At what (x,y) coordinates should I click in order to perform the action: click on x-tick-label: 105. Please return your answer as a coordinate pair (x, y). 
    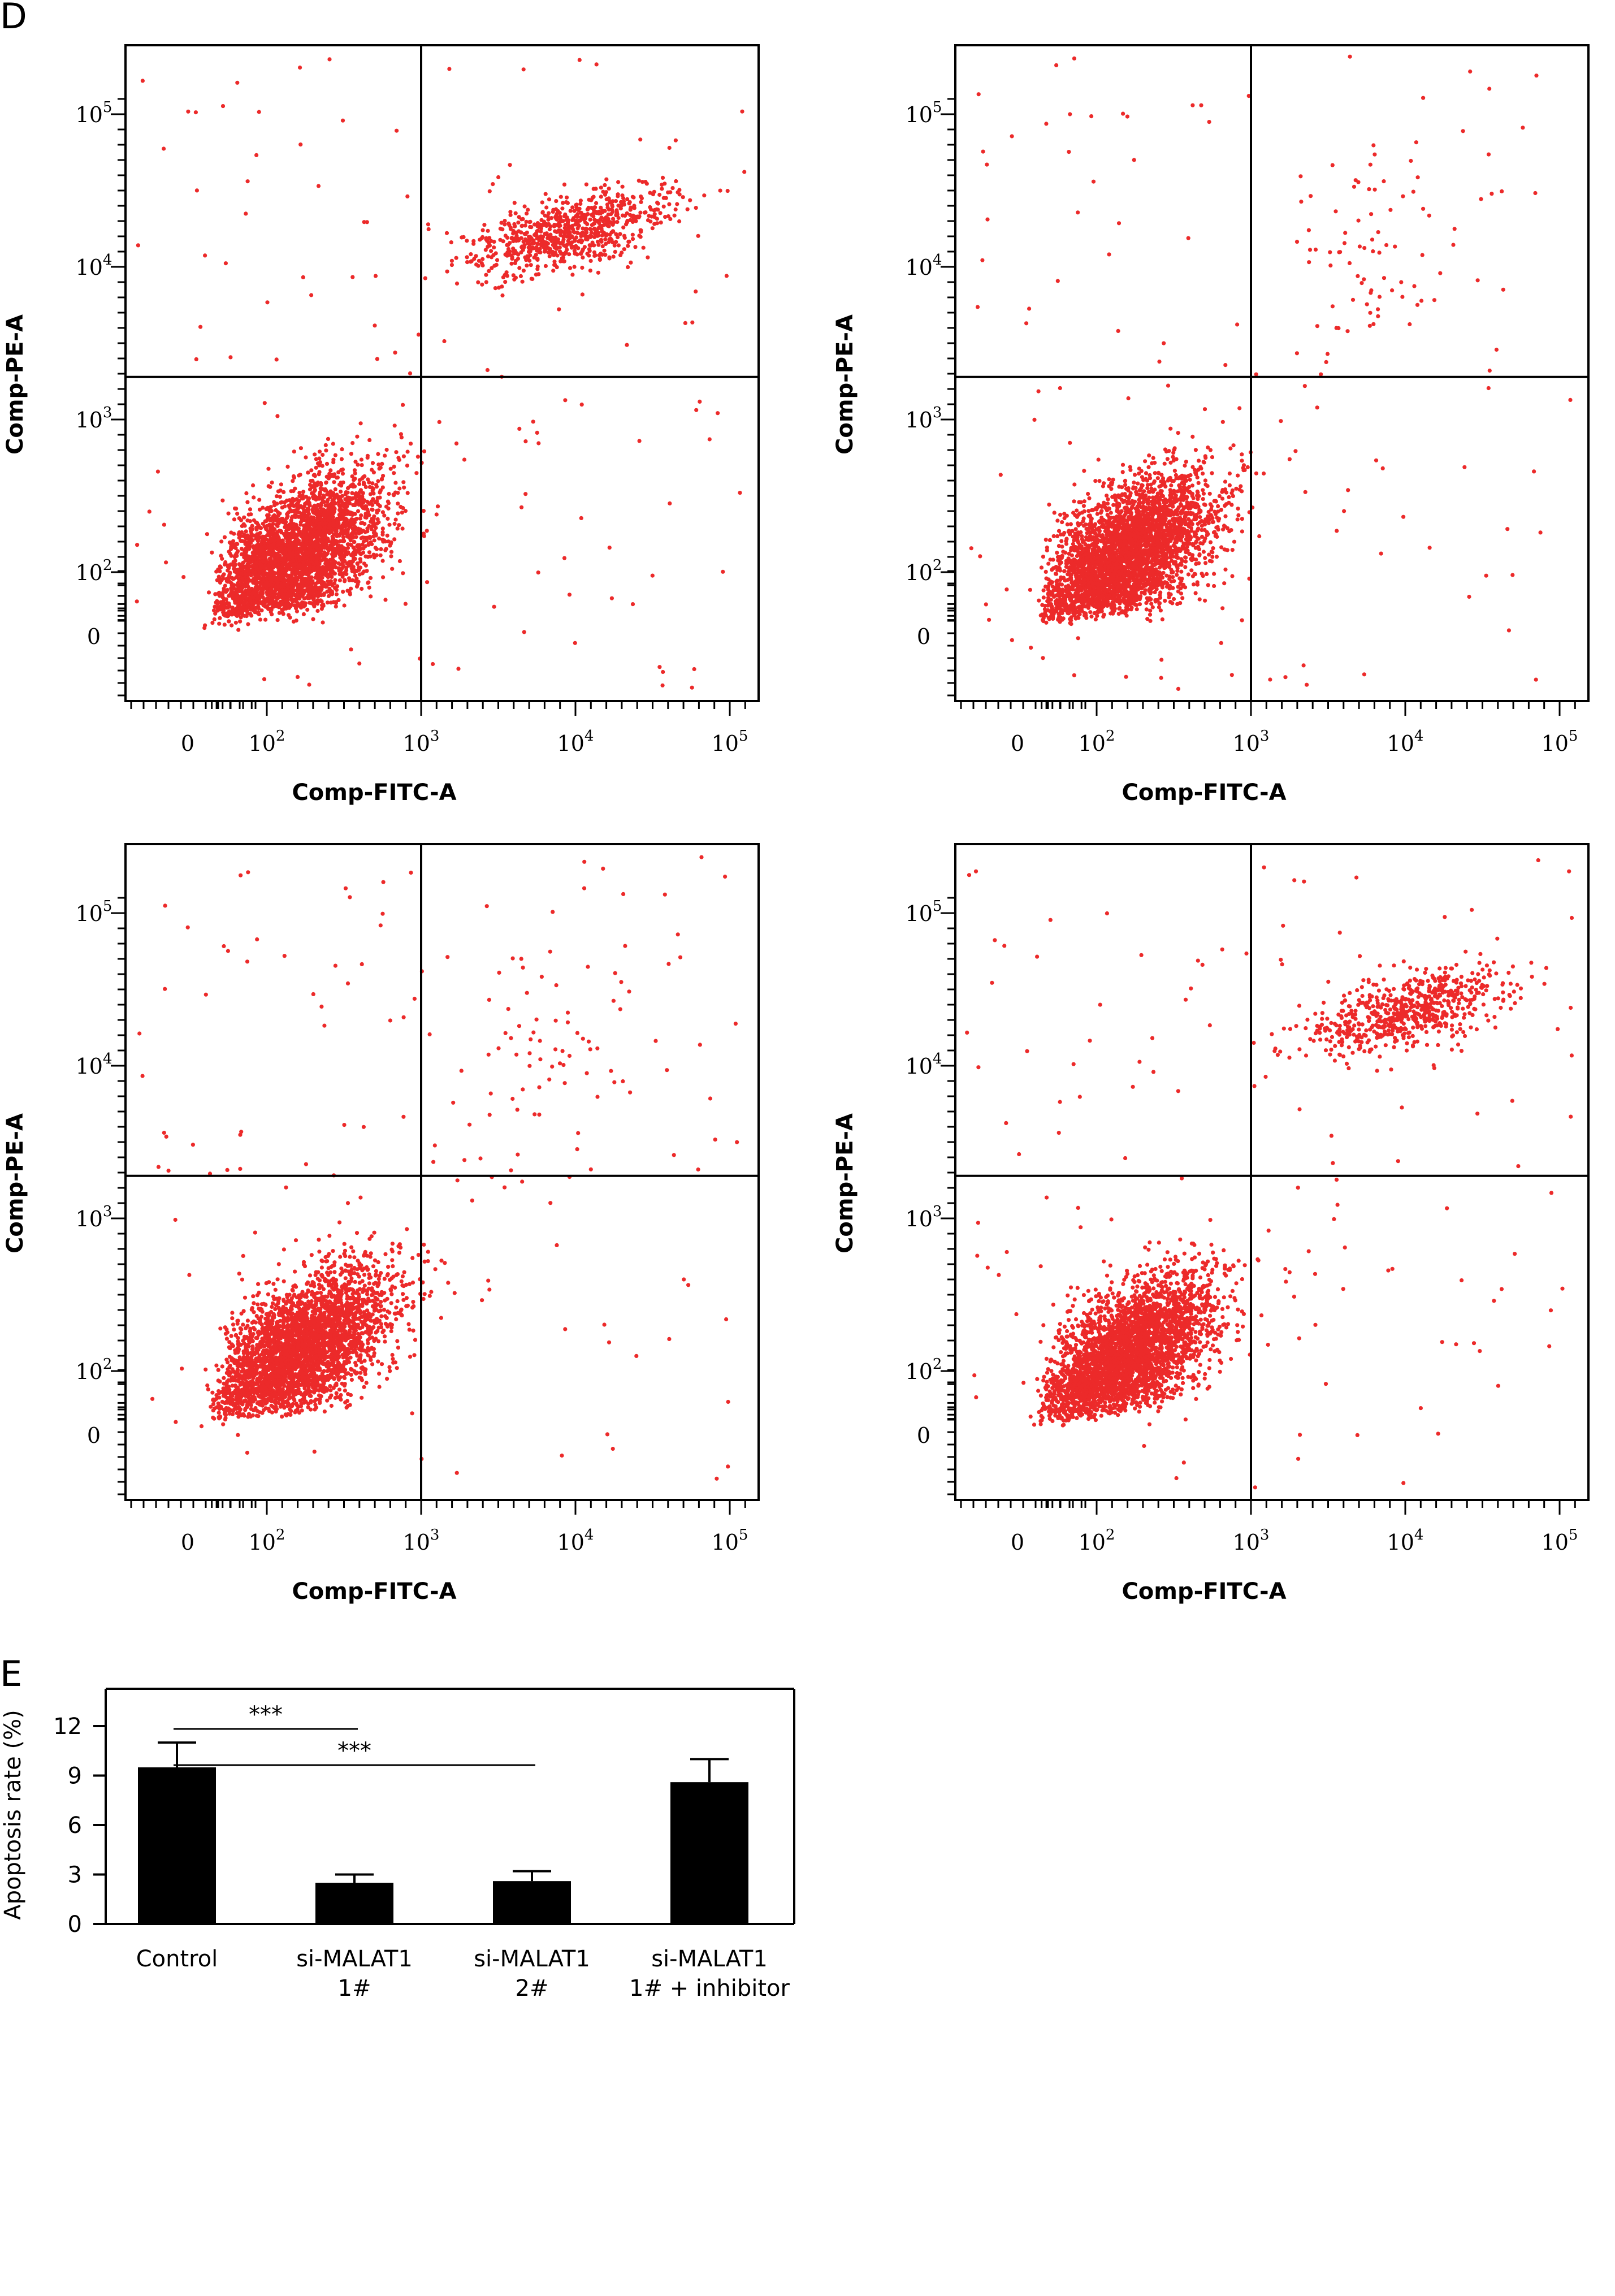
    Looking at the image, I should click on (730, 742).